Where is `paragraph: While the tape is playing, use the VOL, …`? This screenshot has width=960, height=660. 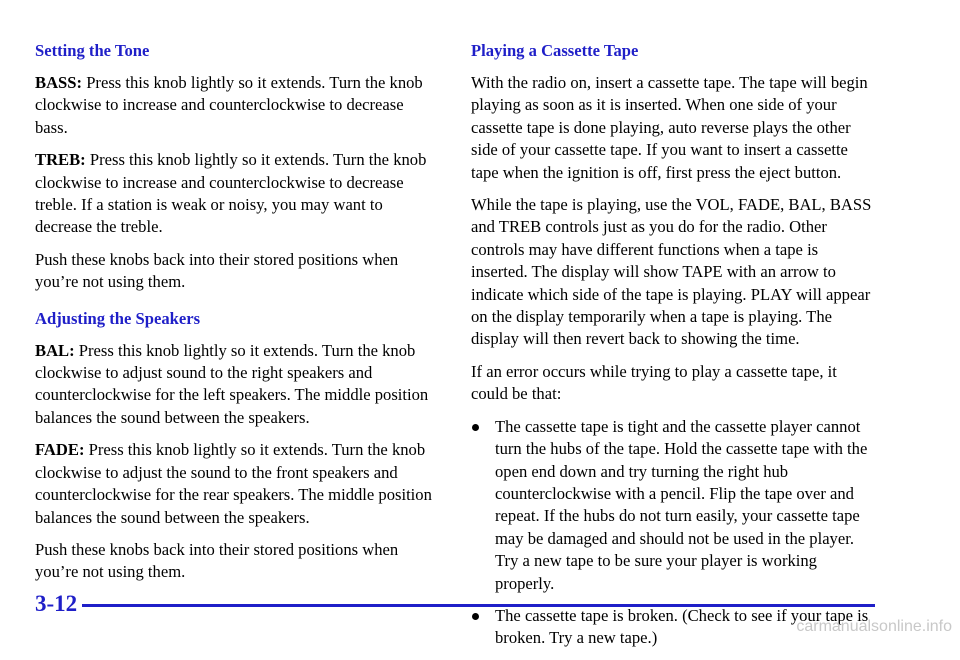
paragraph: While the tape is playing, use the VOL, … is located at coordinates (671, 272).